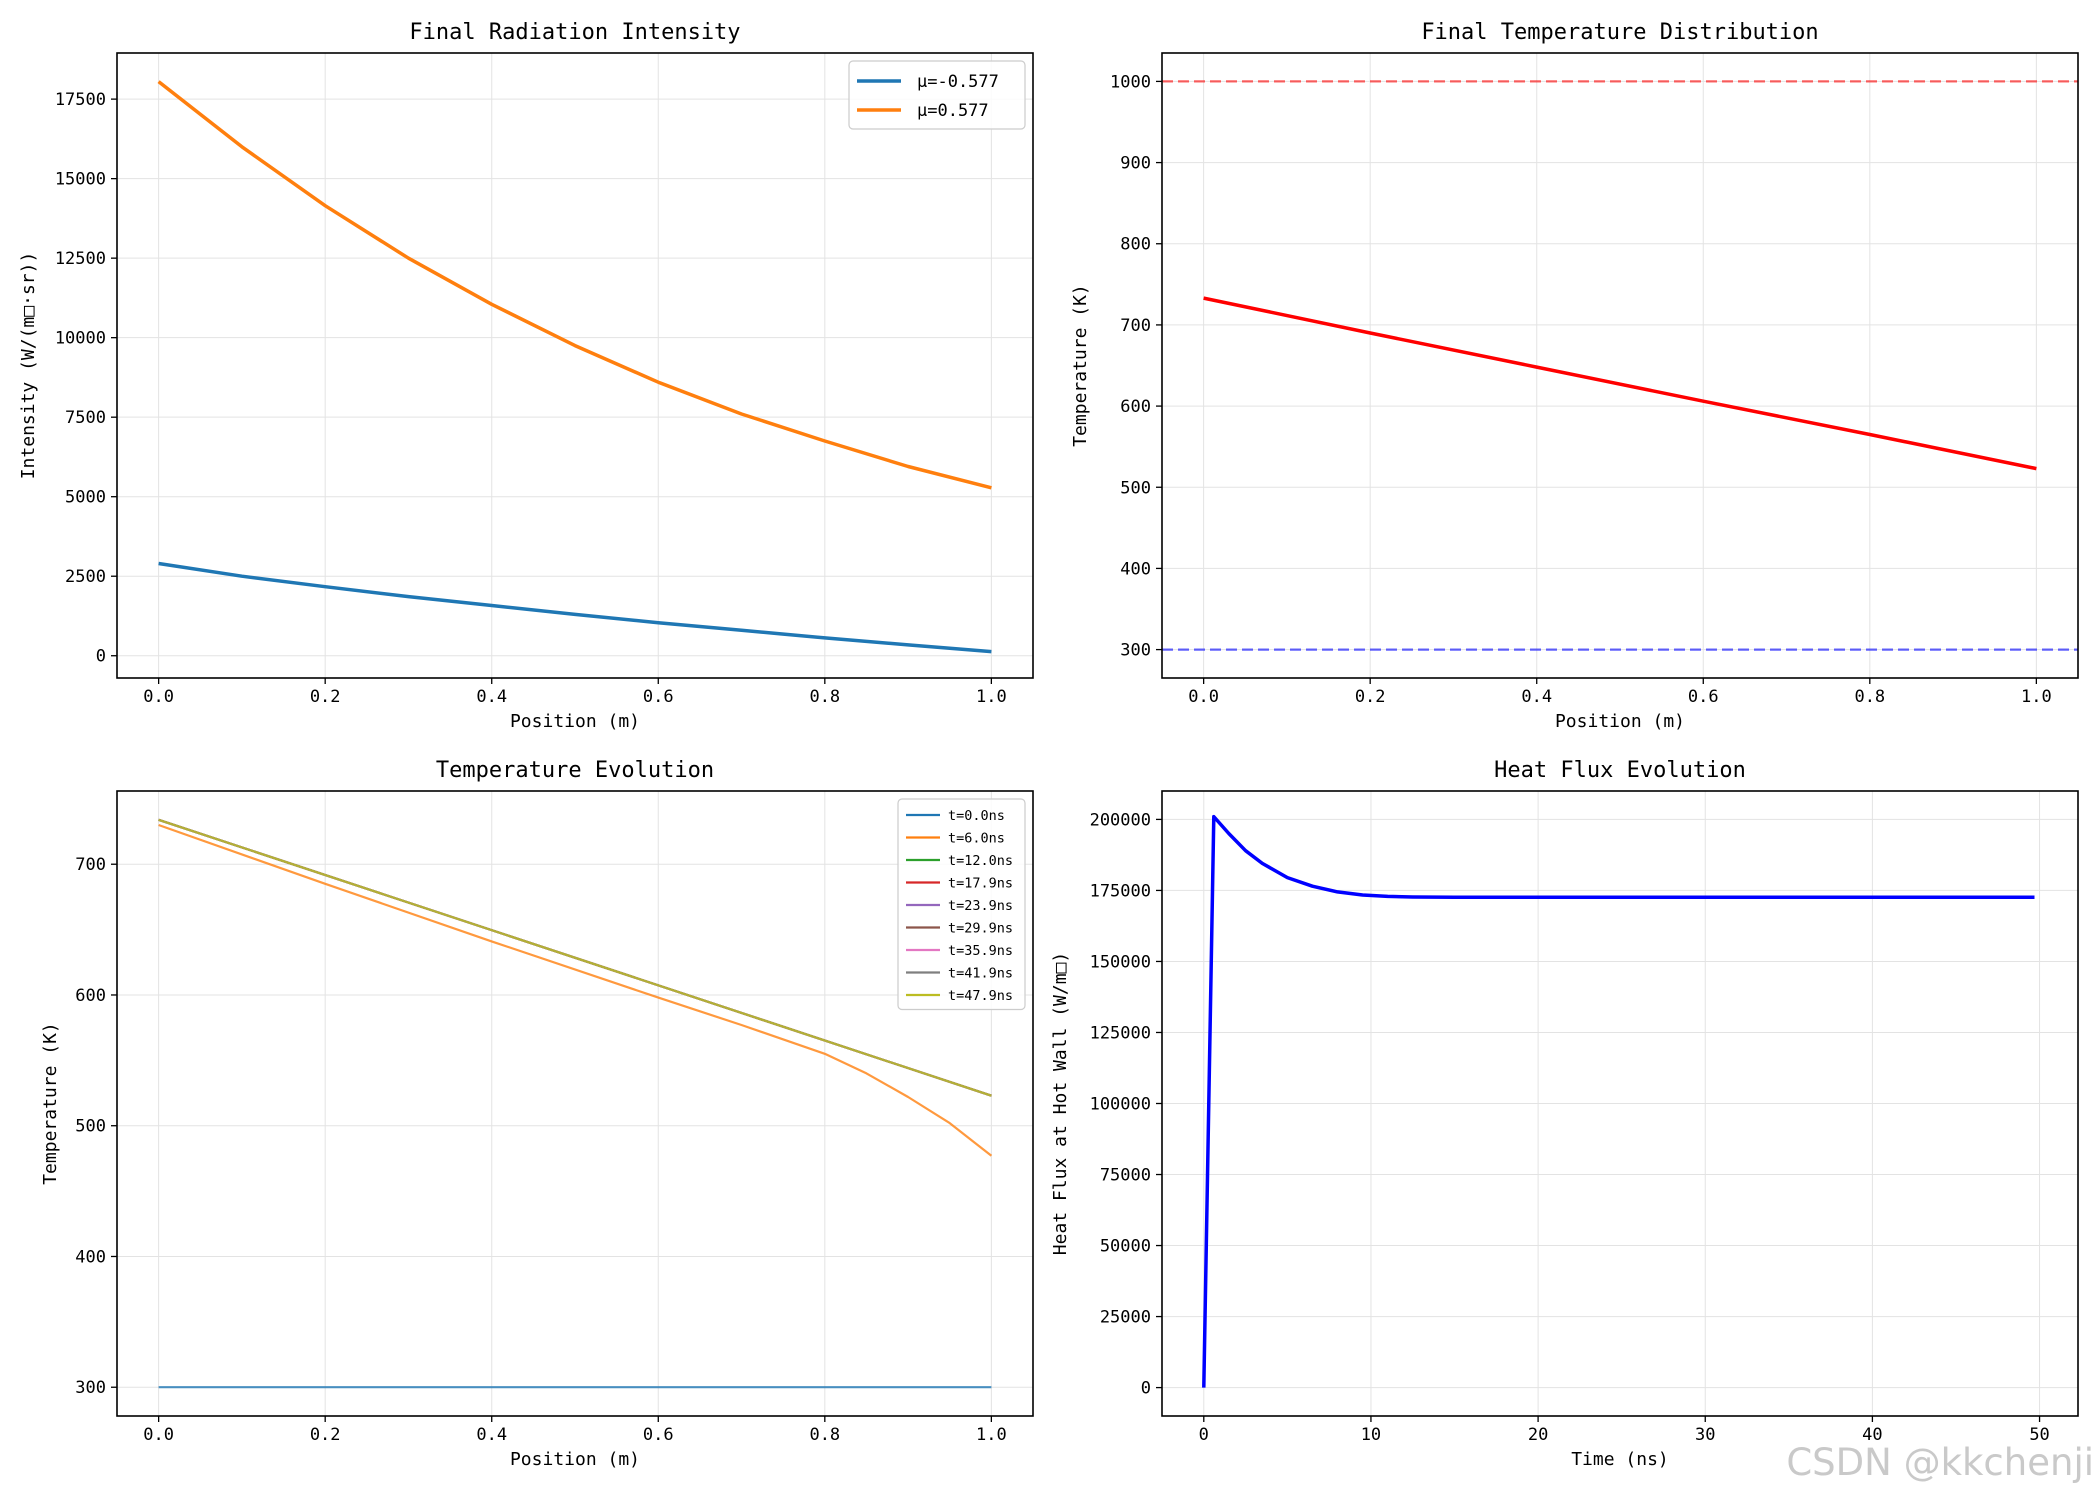 The width and height of the screenshot is (2100, 1500). I want to click on y-tick-label: 50000, so click(1125, 1247).